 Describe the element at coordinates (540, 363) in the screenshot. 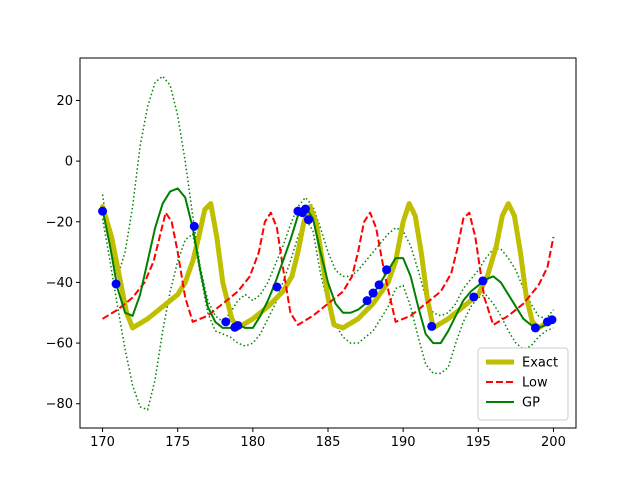

I see `legend-label-exact: Exact` at that location.